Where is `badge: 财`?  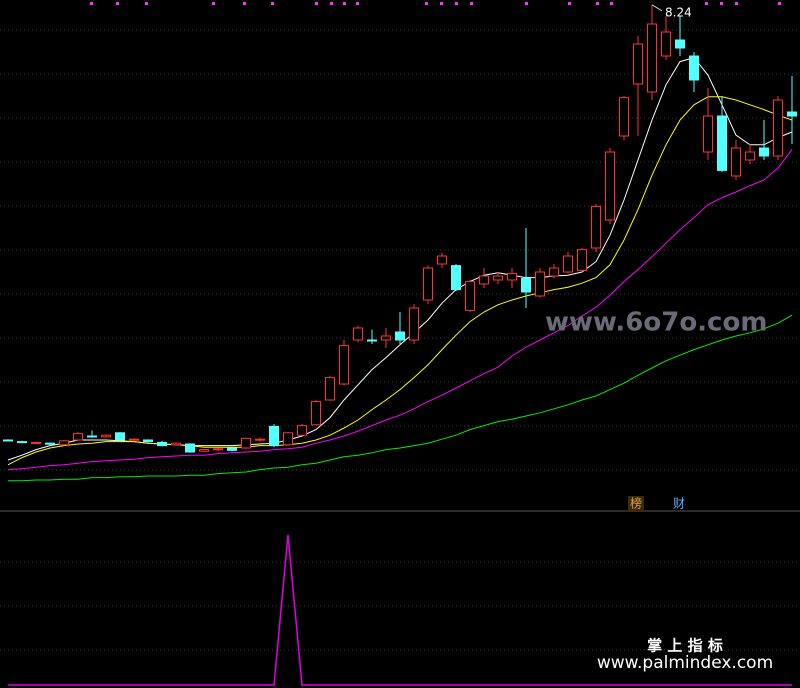
badge: 财 is located at coordinates (679, 504).